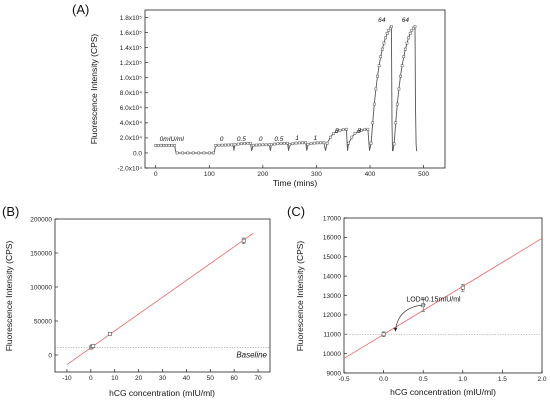 The height and width of the screenshot is (403, 550). What do you see at coordinates (131, 138) in the screenshot?
I see `a-ytick-label: 2.0x10⁴` at bounding box center [131, 138].